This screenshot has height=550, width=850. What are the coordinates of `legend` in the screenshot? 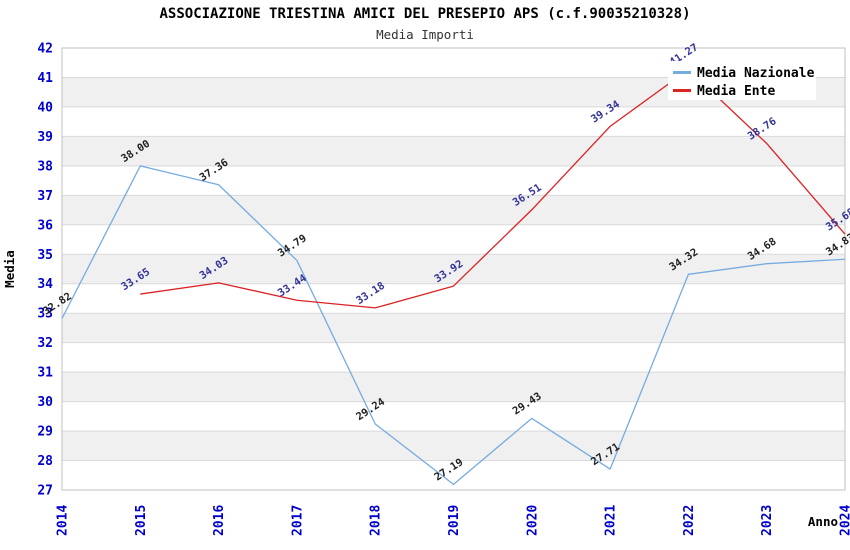 It's located at (742, 80).